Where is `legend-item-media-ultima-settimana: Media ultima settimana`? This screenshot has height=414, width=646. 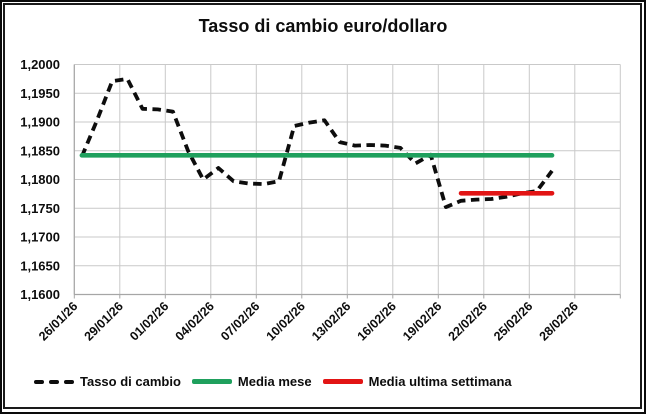 legend-item-media-ultima-settimana: Media ultima settimana is located at coordinates (417, 381).